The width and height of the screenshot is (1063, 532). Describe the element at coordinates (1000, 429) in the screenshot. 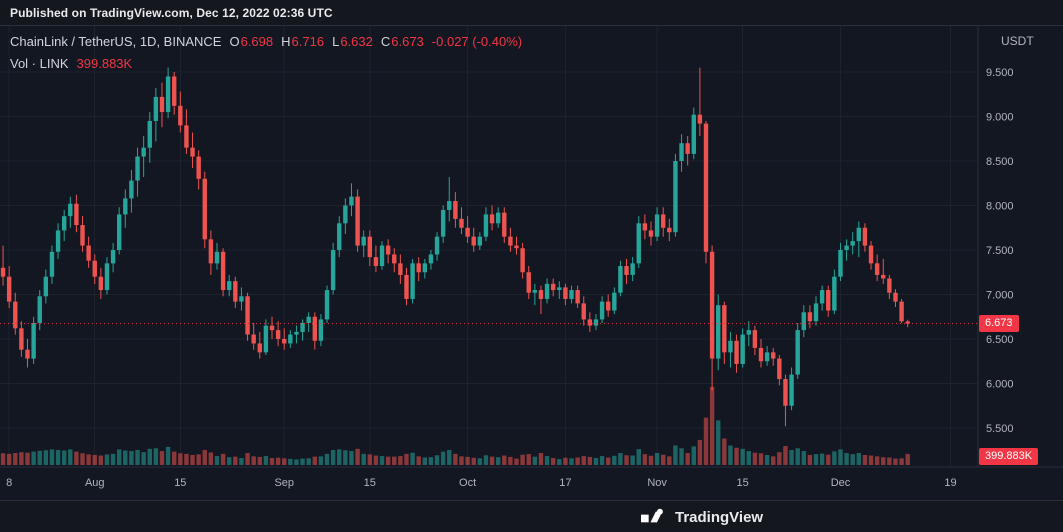

I see `svg-text: 5.500` at that location.